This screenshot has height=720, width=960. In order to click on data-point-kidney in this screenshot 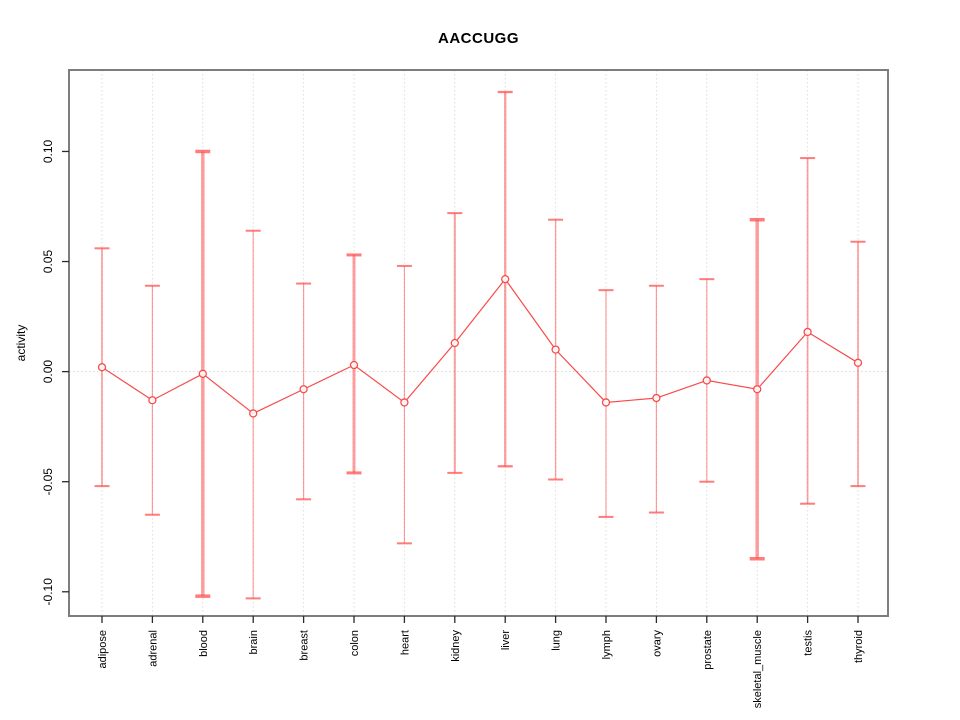, I will do `click(454, 343)`.